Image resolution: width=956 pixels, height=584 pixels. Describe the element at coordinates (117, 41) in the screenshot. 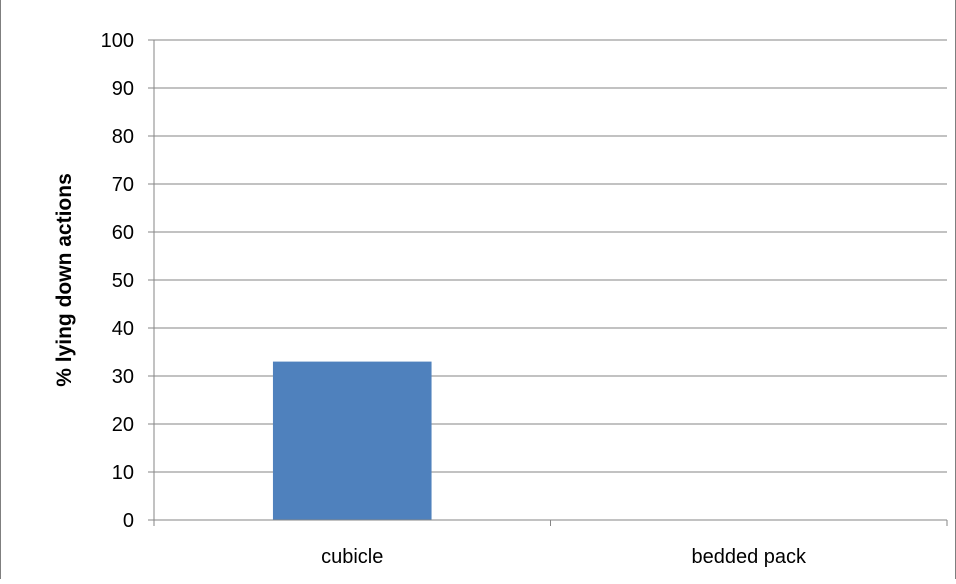

I see `y-tick-label: 100` at that location.